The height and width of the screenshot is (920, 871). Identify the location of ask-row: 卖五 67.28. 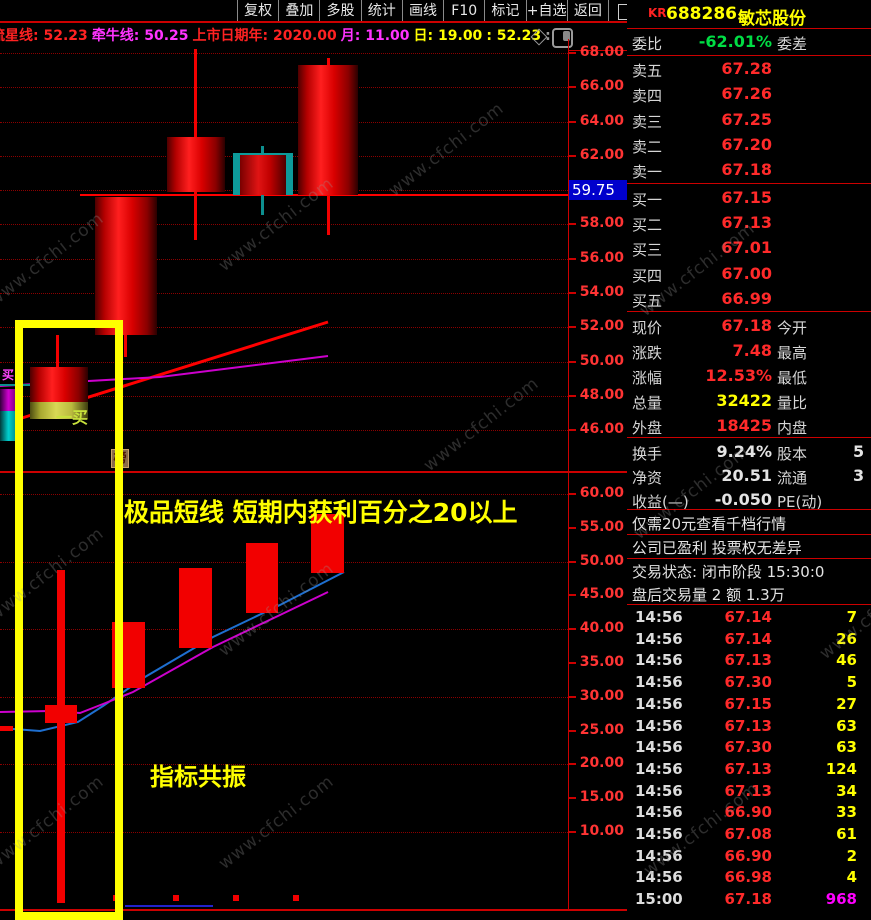
(749, 69).